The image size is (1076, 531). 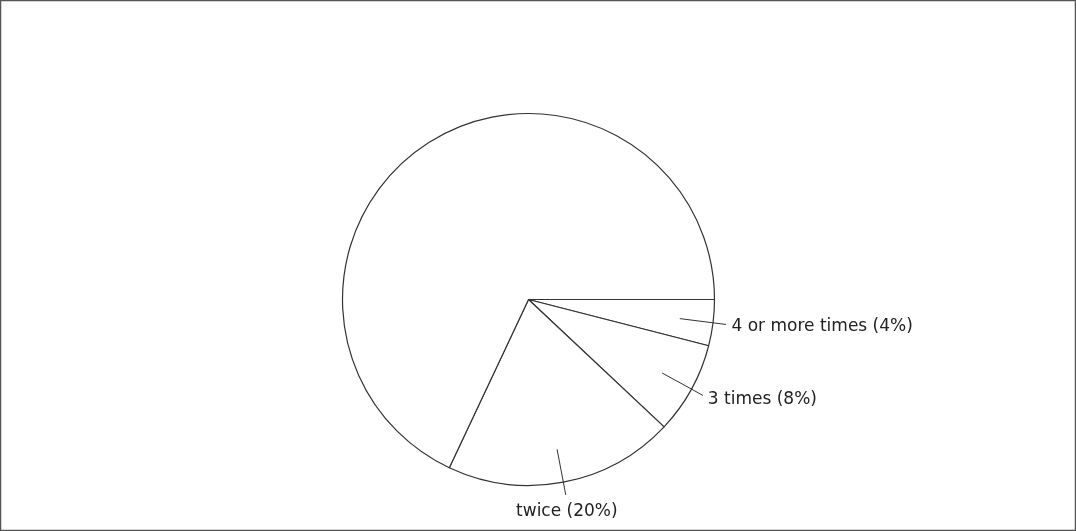 What do you see at coordinates (762, 398) in the screenshot?
I see `slice-label: 3 times (8%)` at bounding box center [762, 398].